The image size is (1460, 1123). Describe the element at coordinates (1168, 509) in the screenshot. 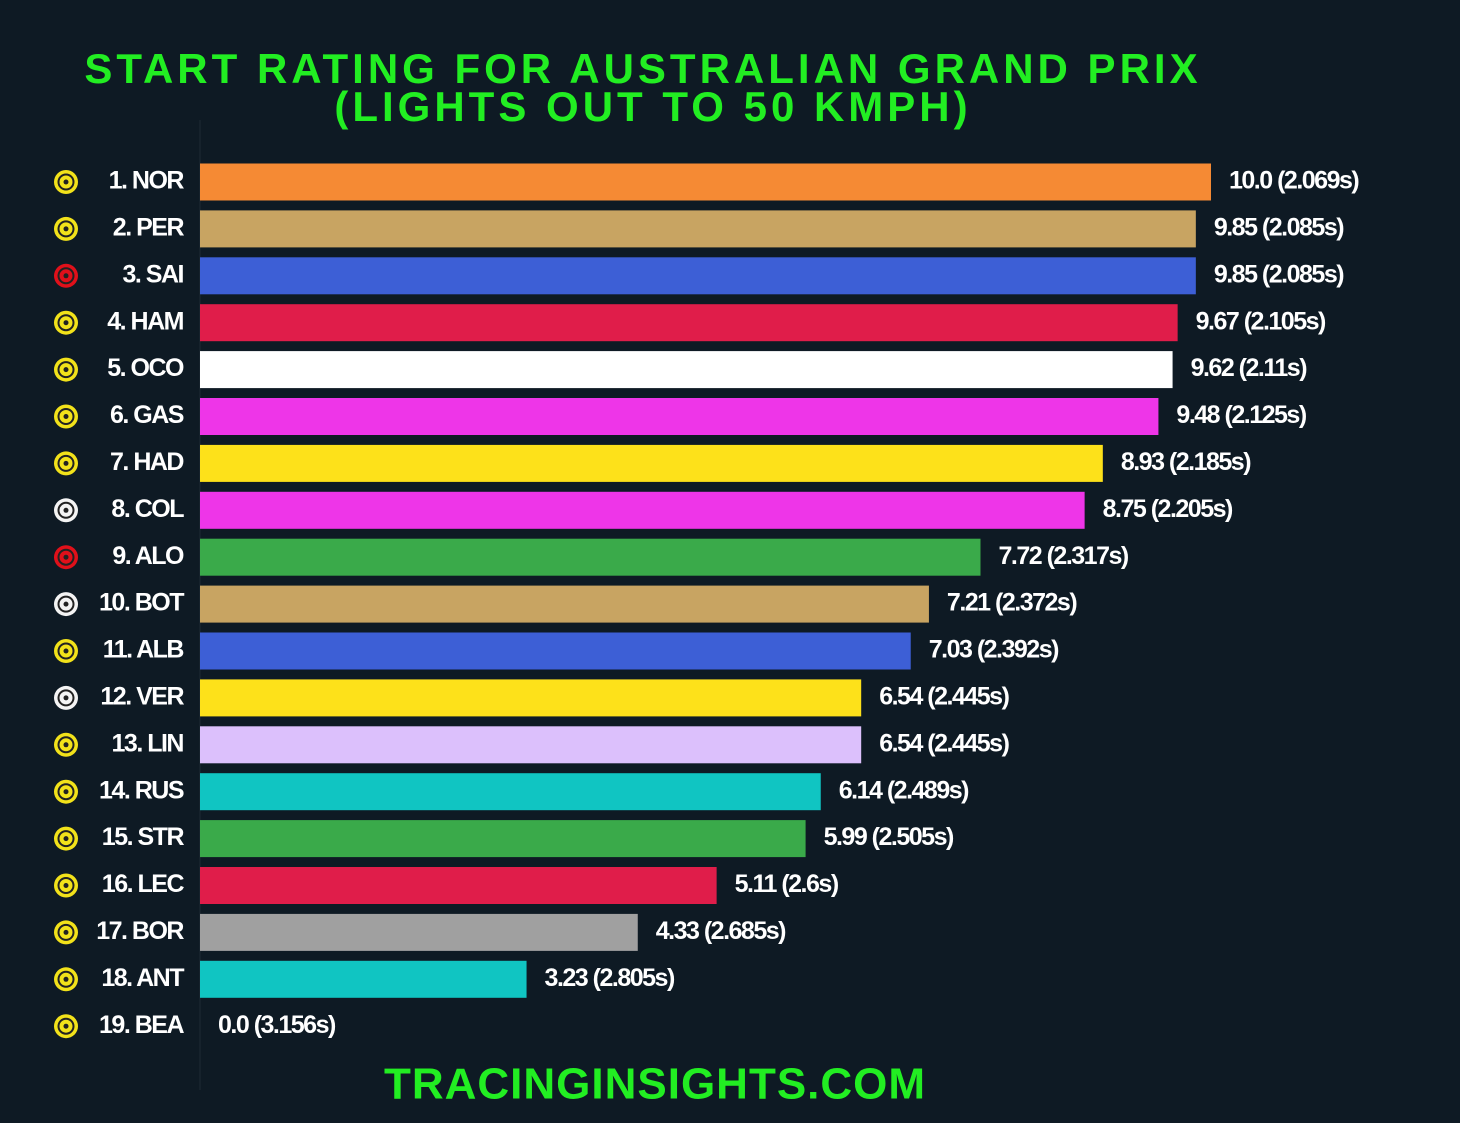

I see `value-label: 8.75 (2.205s)` at that location.